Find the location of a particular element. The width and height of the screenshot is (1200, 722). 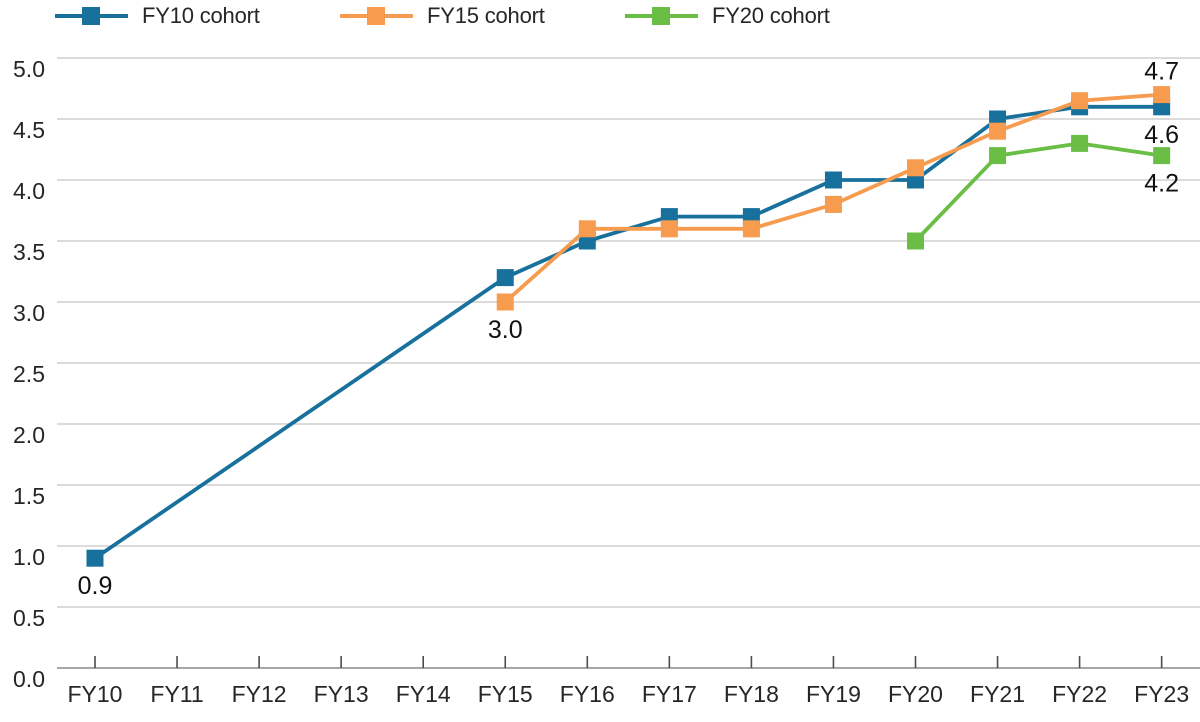

y-tick-label: 5.0 is located at coordinates (29, 69).